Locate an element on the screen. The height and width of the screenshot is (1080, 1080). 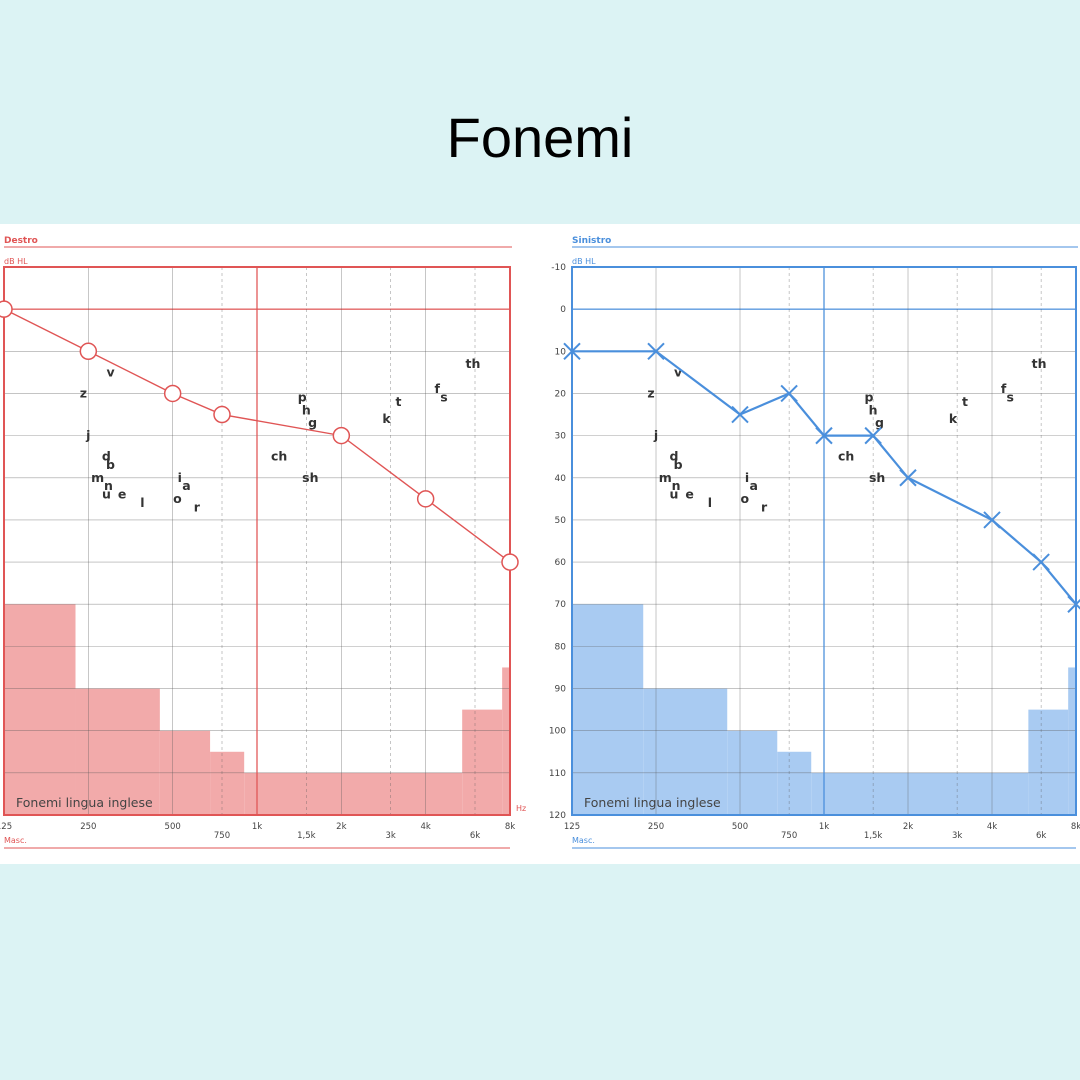
threshold-line is located at coordinates (824, 477).